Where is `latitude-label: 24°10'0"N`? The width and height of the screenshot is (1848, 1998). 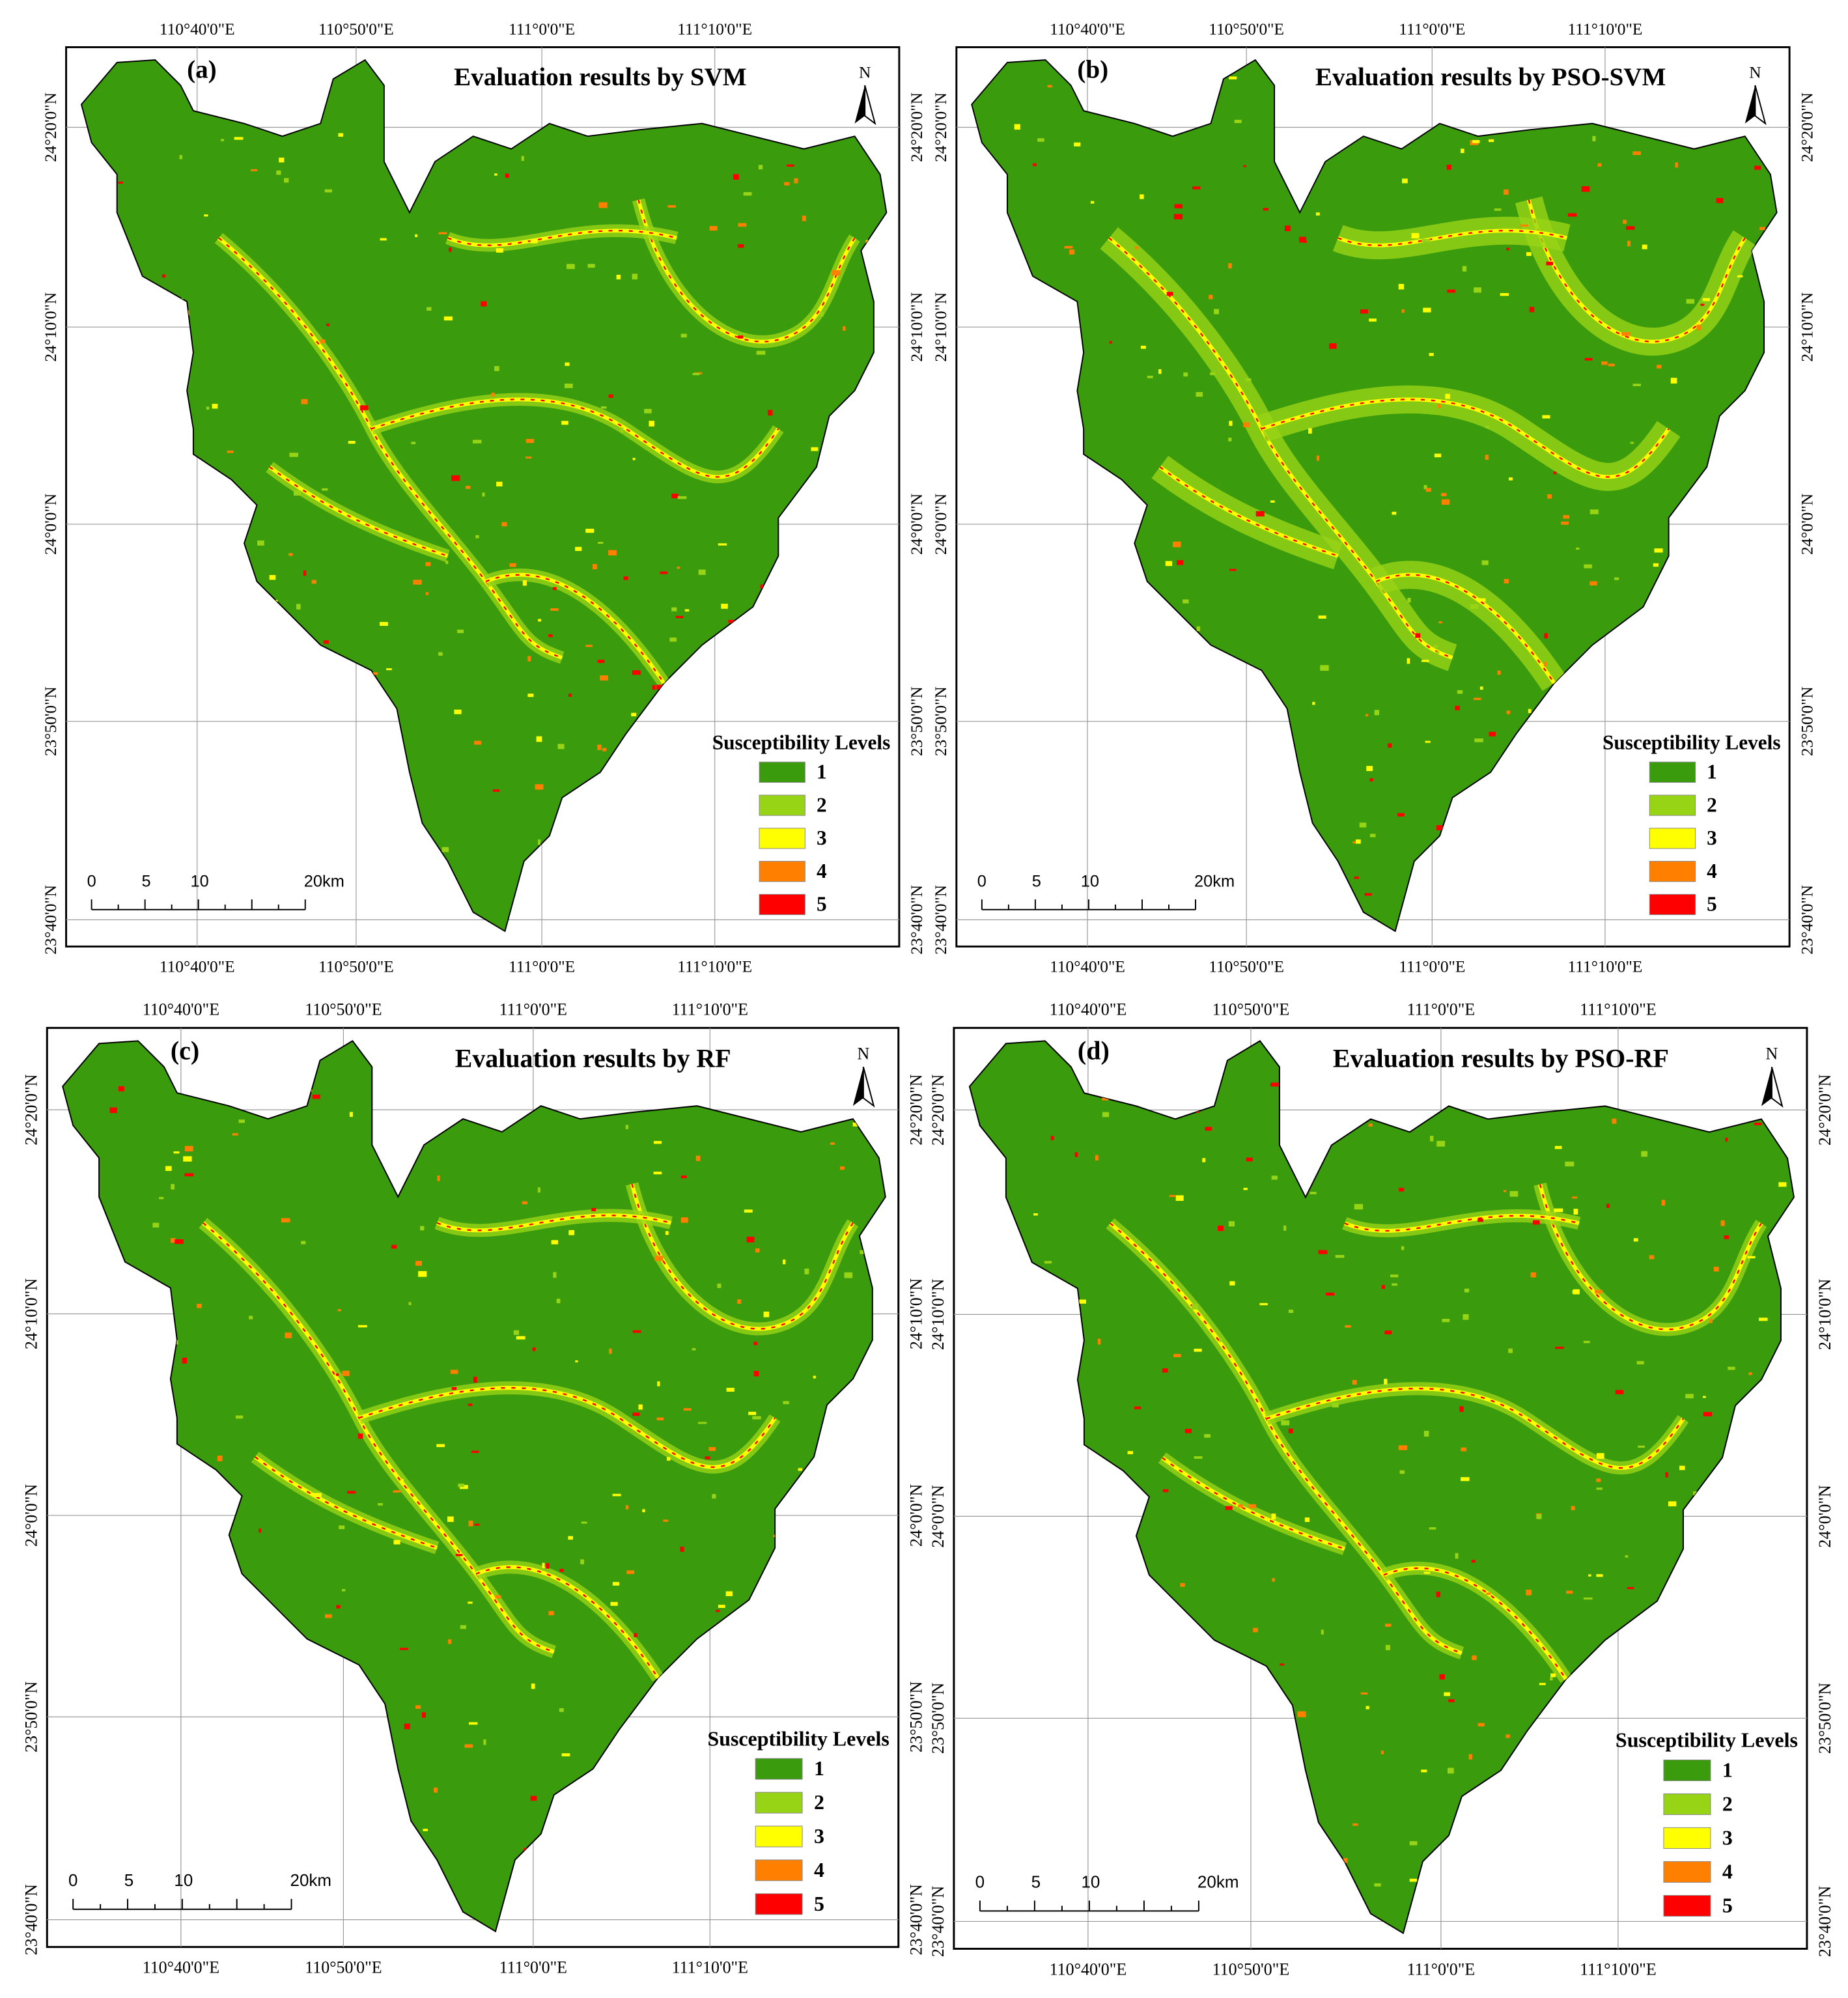
latitude-label: 24°10'0"N is located at coordinates (917, 1313).